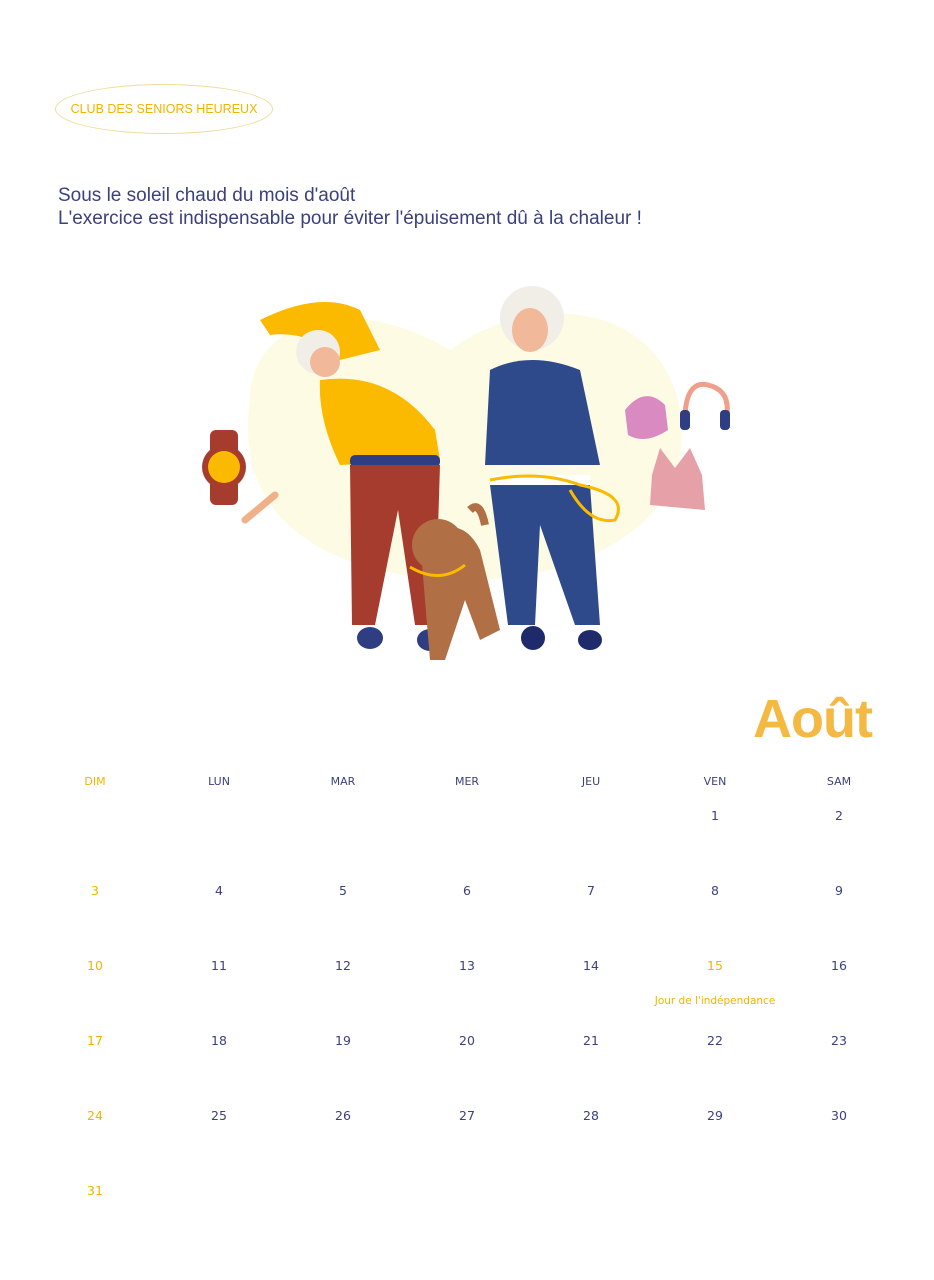 Image resolution: width=934 pixels, height=1280 pixels. I want to click on calendar-day: 14, so click(591, 981).